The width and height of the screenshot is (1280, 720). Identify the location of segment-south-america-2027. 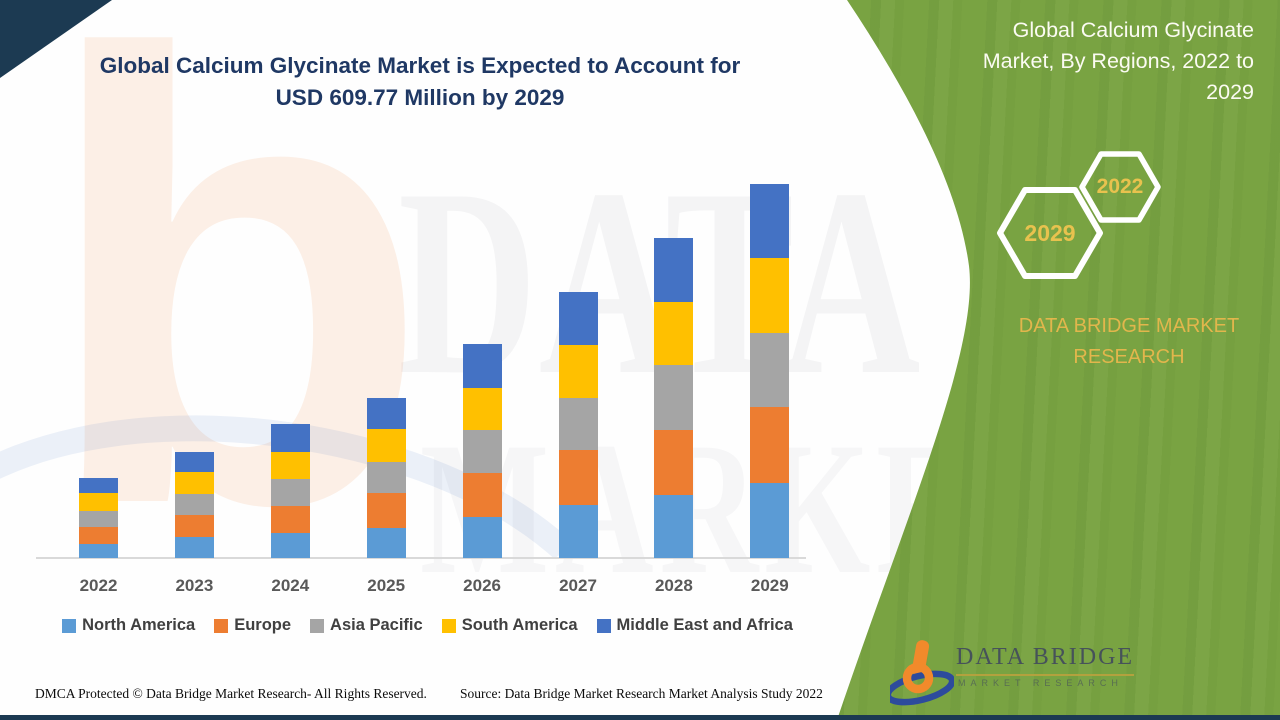
(578, 371).